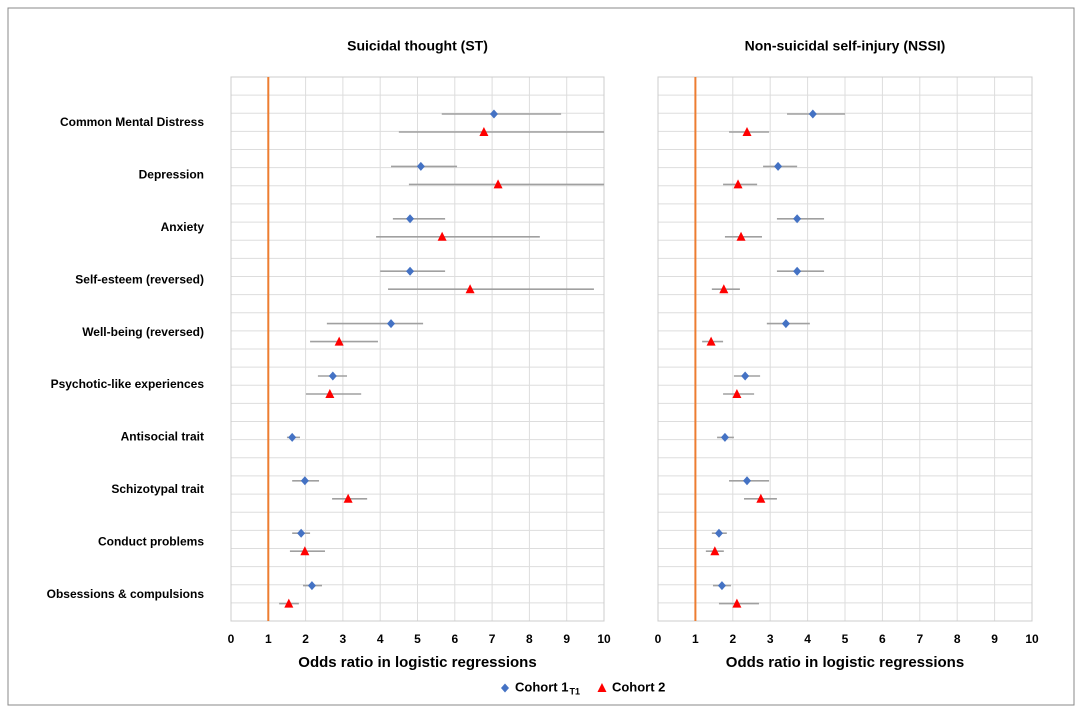 This screenshot has height=708, width=1082. What do you see at coordinates (139, 279) in the screenshot?
I see `category-label: Self-esteem (reversed)` at bounding box center [139, 279].